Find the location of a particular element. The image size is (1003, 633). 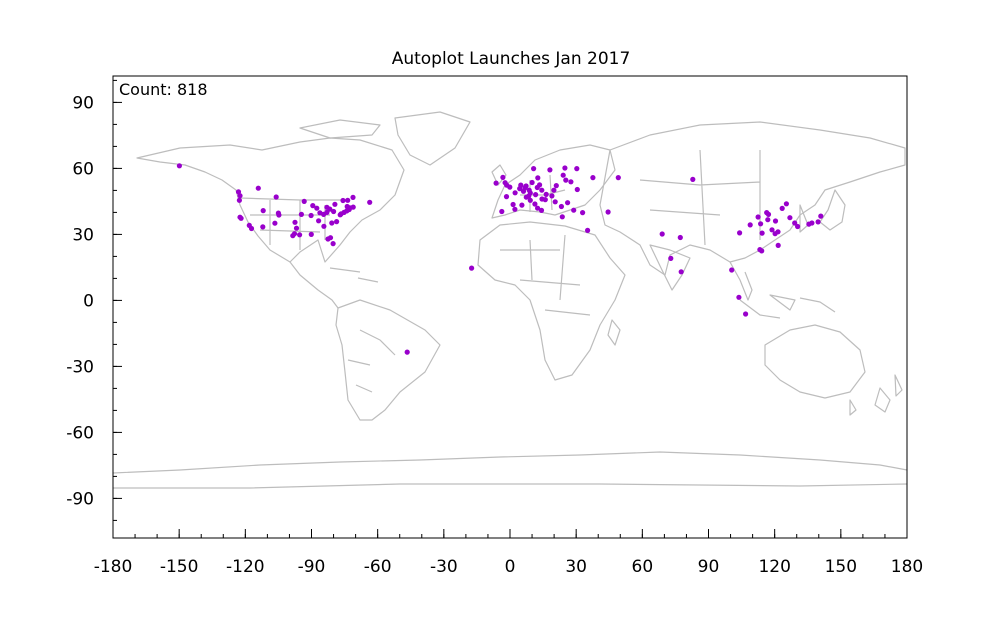

y-tick-label: -60 is located at coordinates (80, 433).